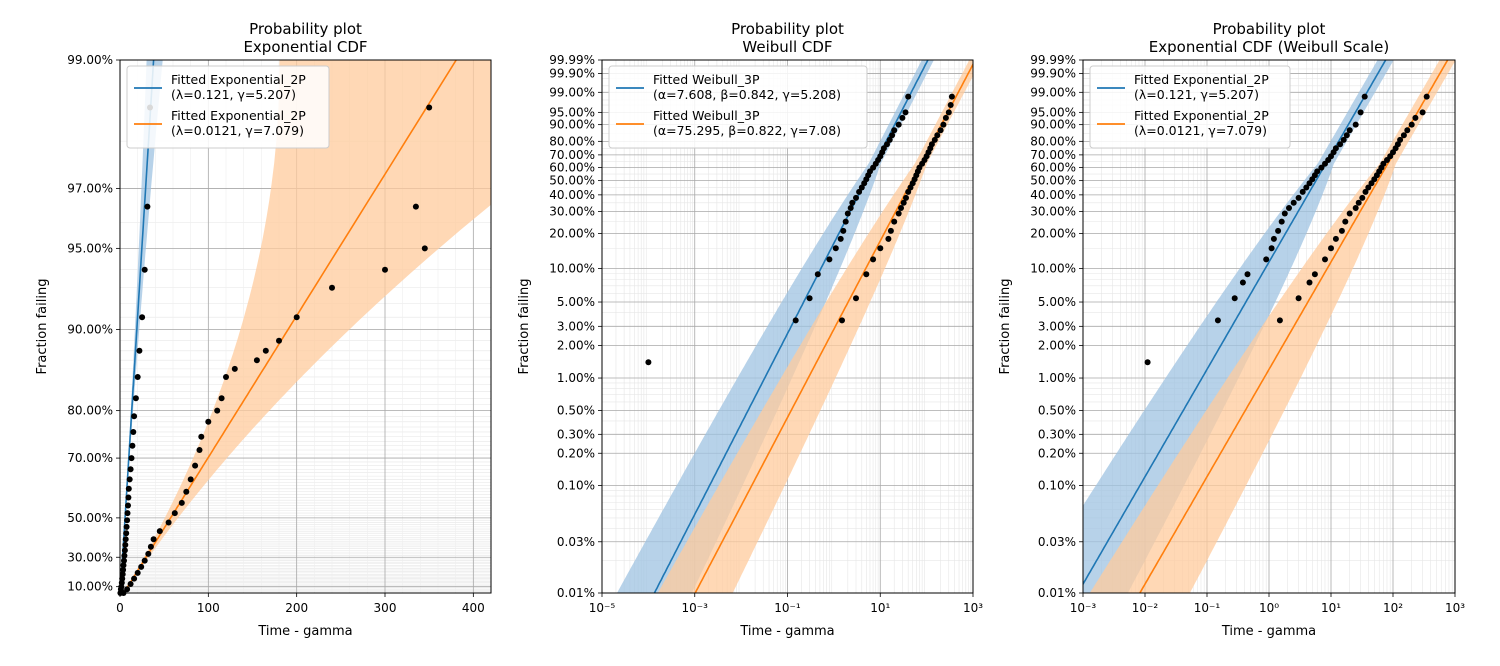 The width and height of the screenshot is (1500, 666). What do you see at coordinates (1057, 542) in the screenshot?
I see `y-tick-label: 0.03%` at bounding box center [1057, 542].